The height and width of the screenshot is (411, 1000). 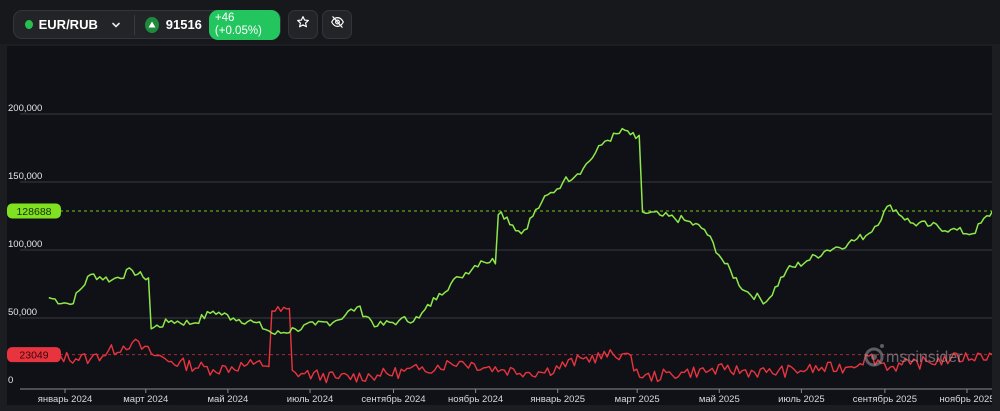 What do you see at coordinates (227, 399) in the screenshot?
I see `x-tick-label: май 2024` at bounding box center [227, 399].